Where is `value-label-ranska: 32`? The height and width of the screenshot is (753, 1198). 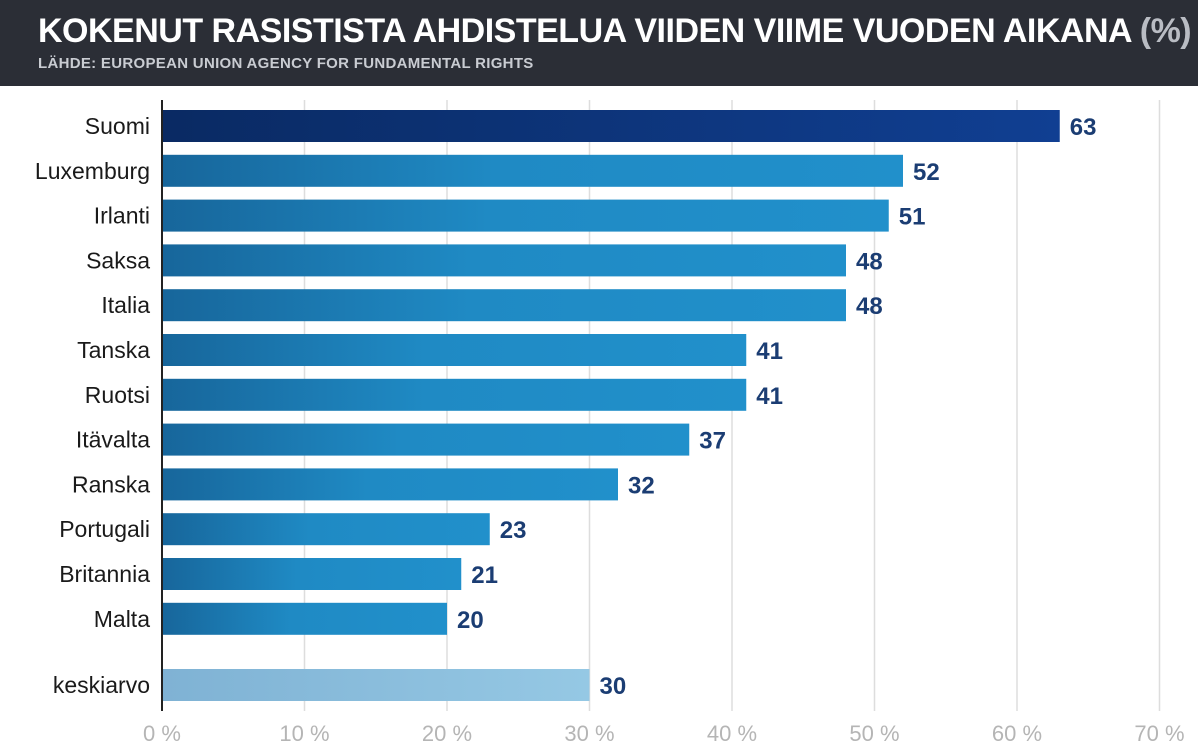 value-label-ranska: 32 is located at coordinates (641, 485).